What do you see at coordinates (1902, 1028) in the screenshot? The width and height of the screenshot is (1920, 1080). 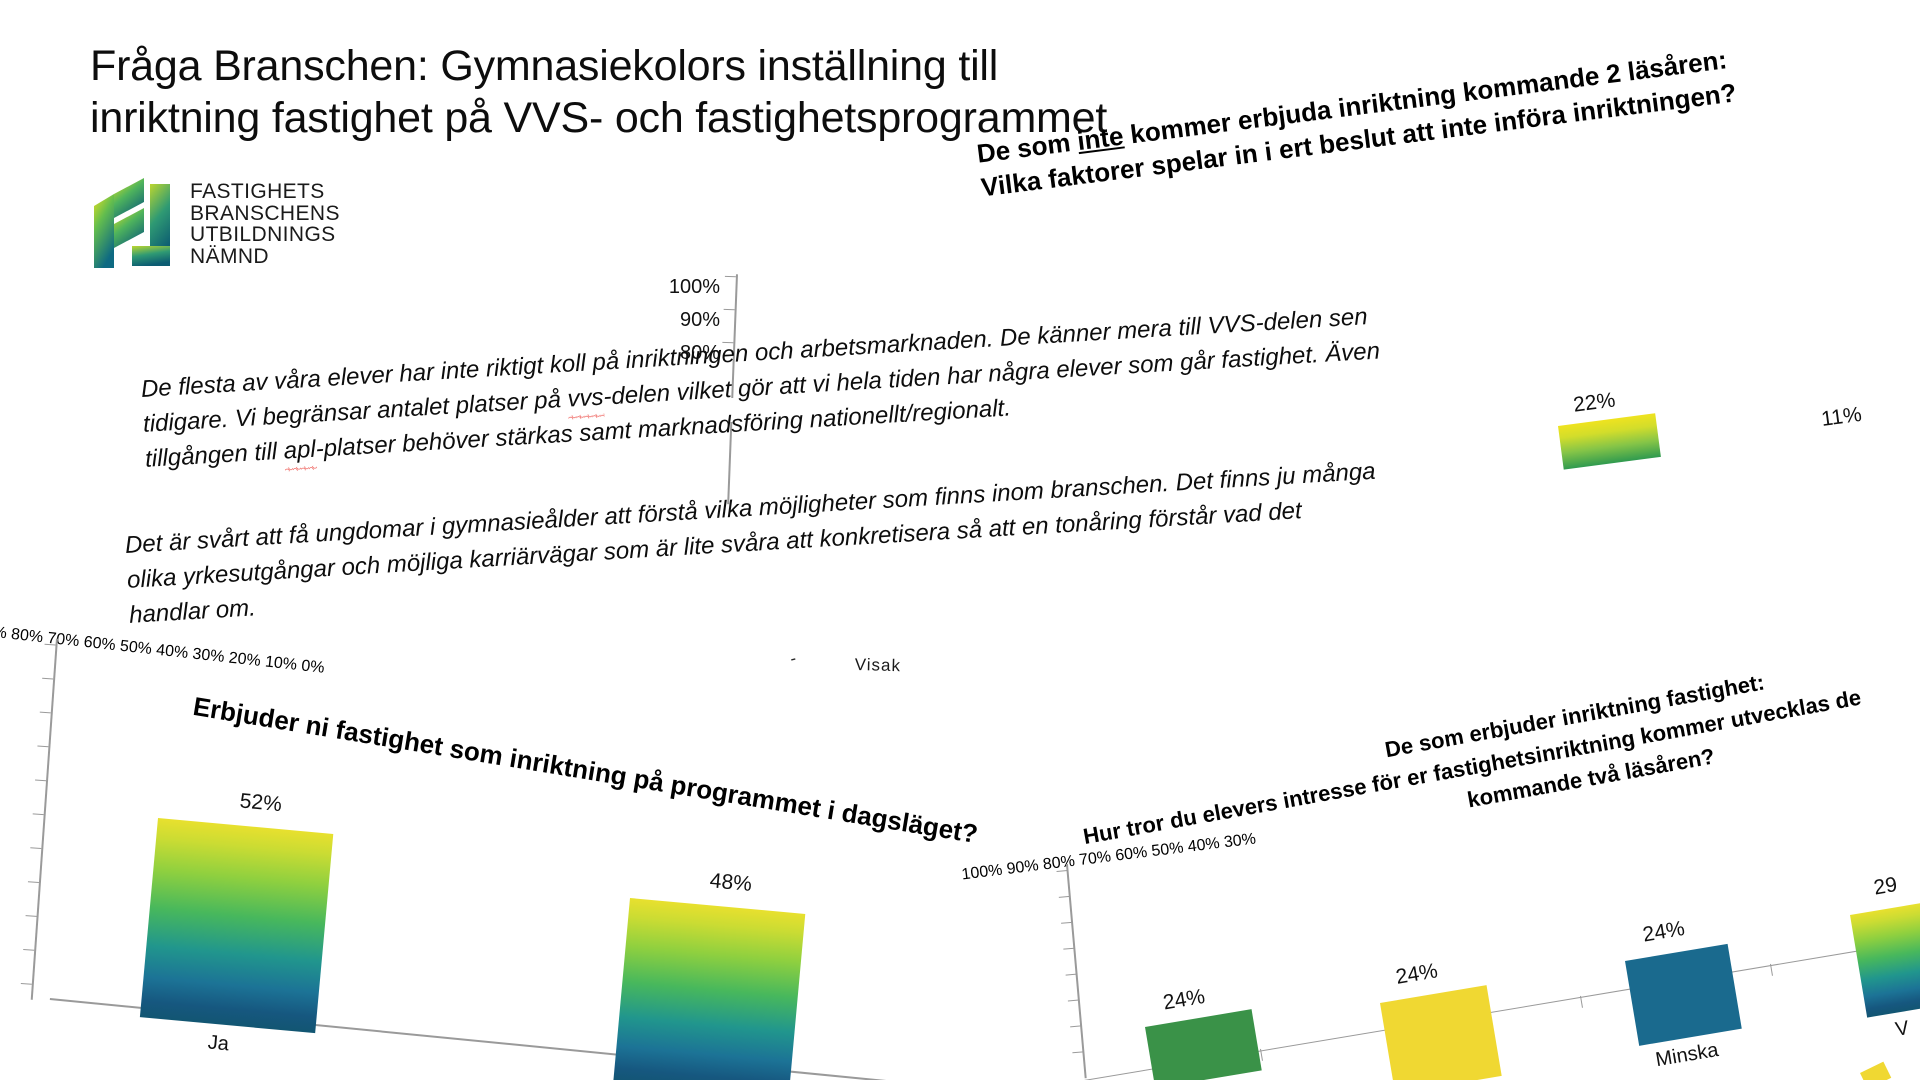 I see `category-label-v: V` at bounding box center [1902, 1028].